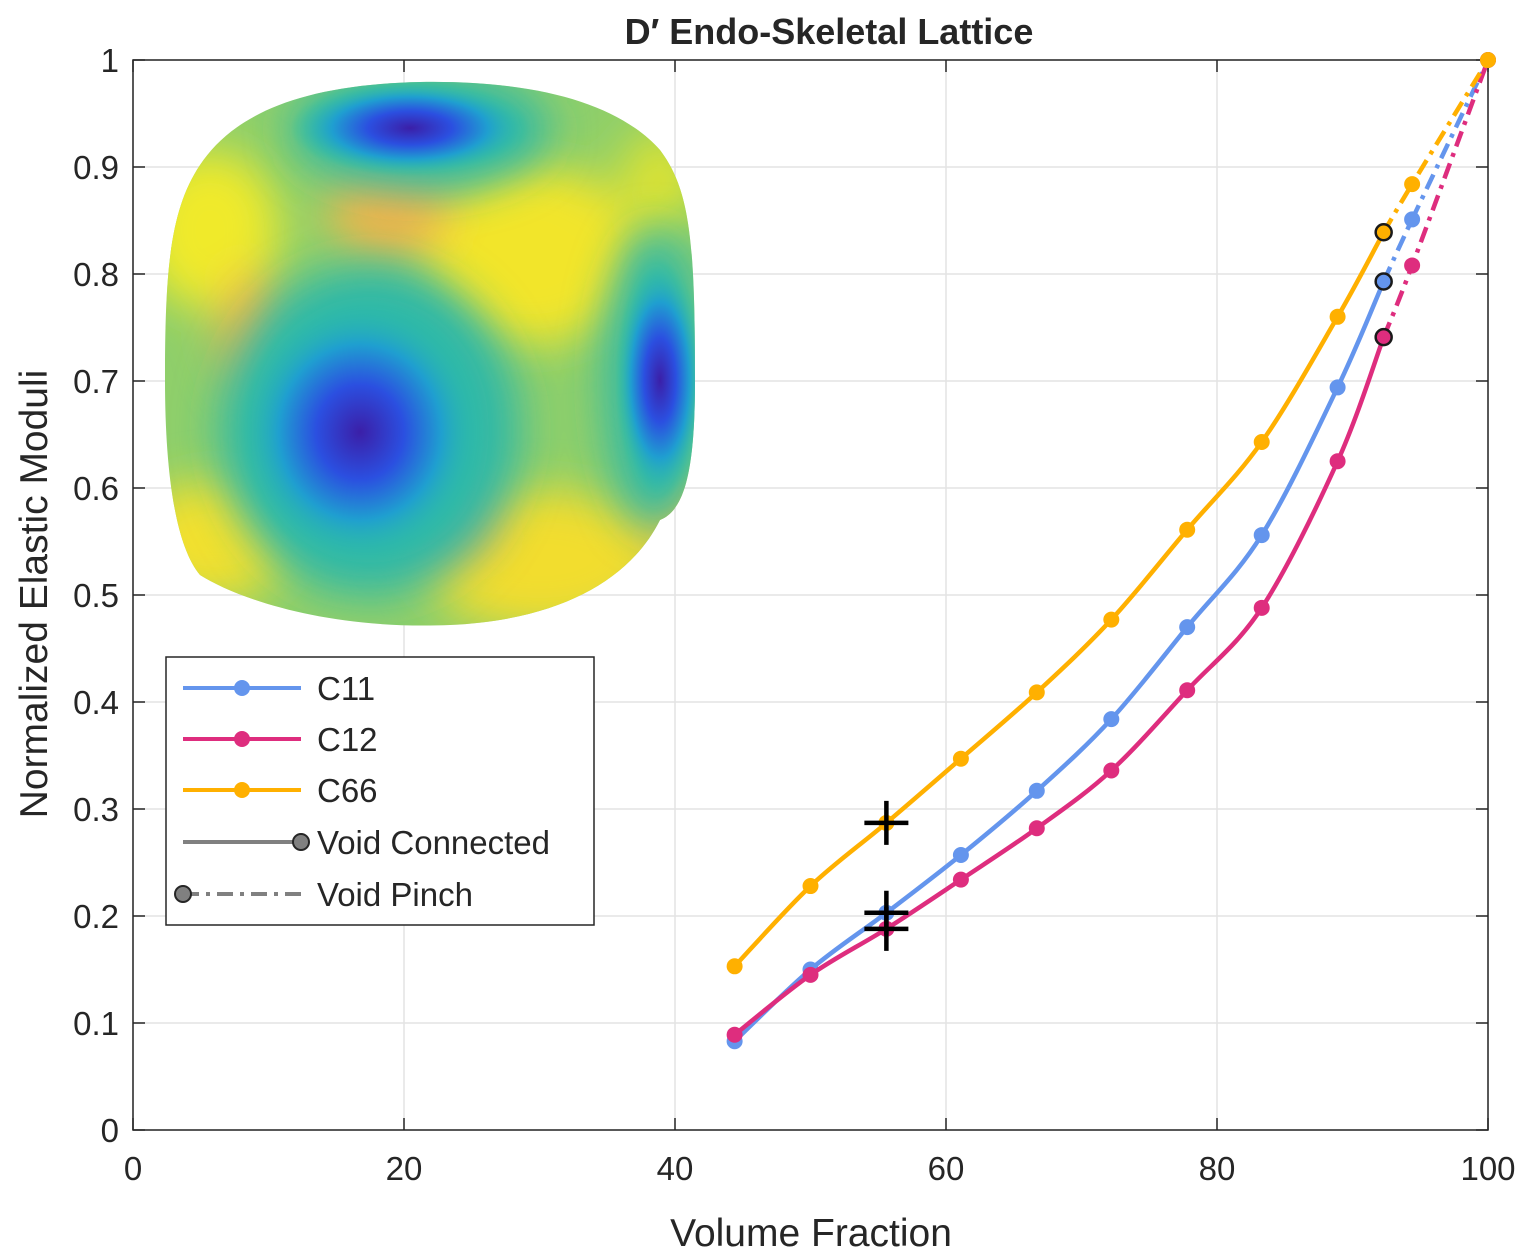 The width and height of the screenshot is (1524, 1258). What do you see at coordinates (1383, 232) in the screenshot?
I see `transition-point-c66` at bounding box center [1383, 232].